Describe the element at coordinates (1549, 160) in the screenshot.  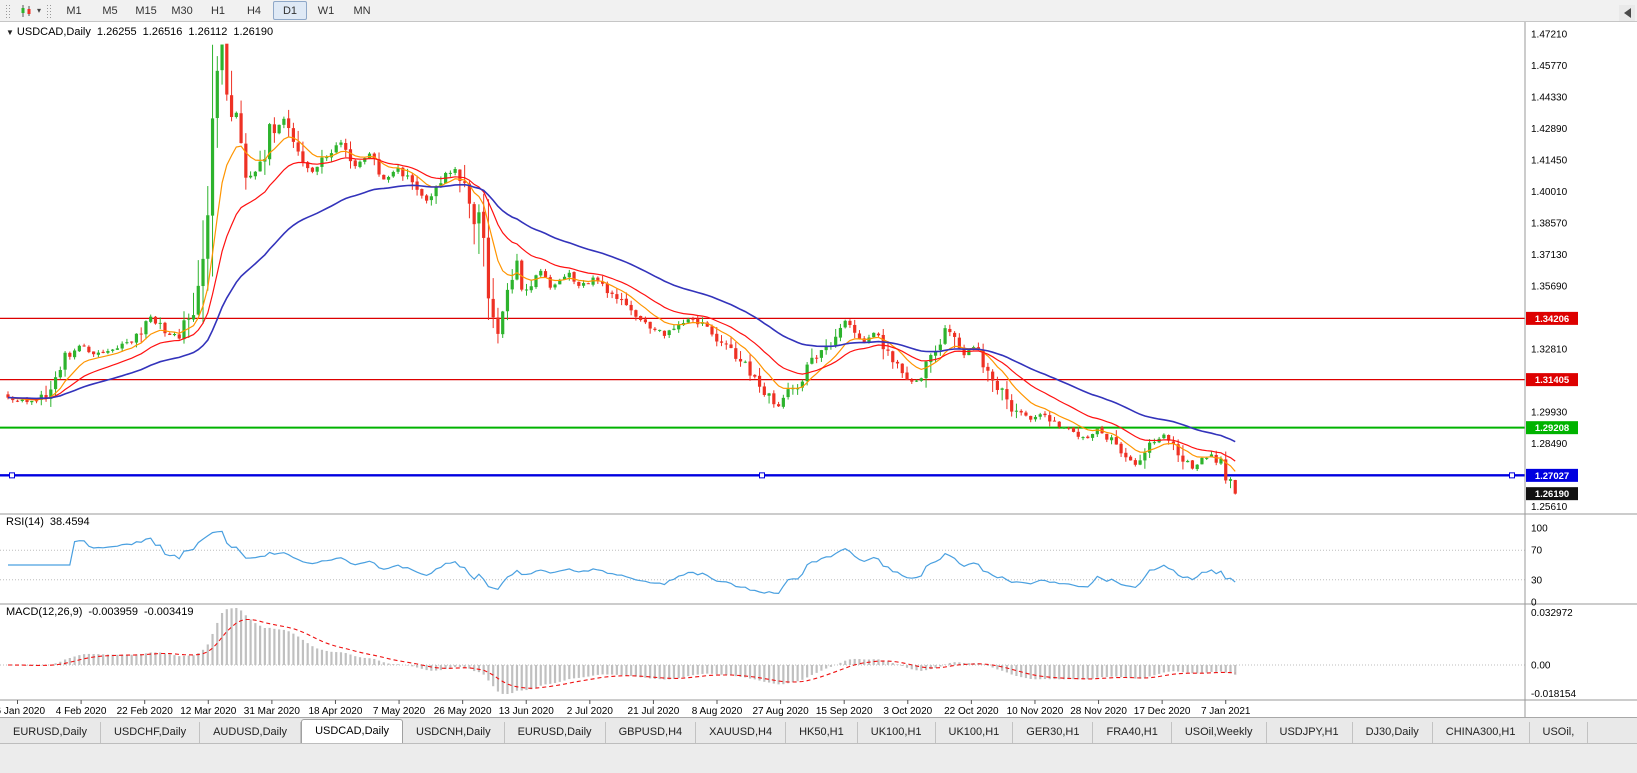
I see `price-axis-label: 1.41450` at that location.